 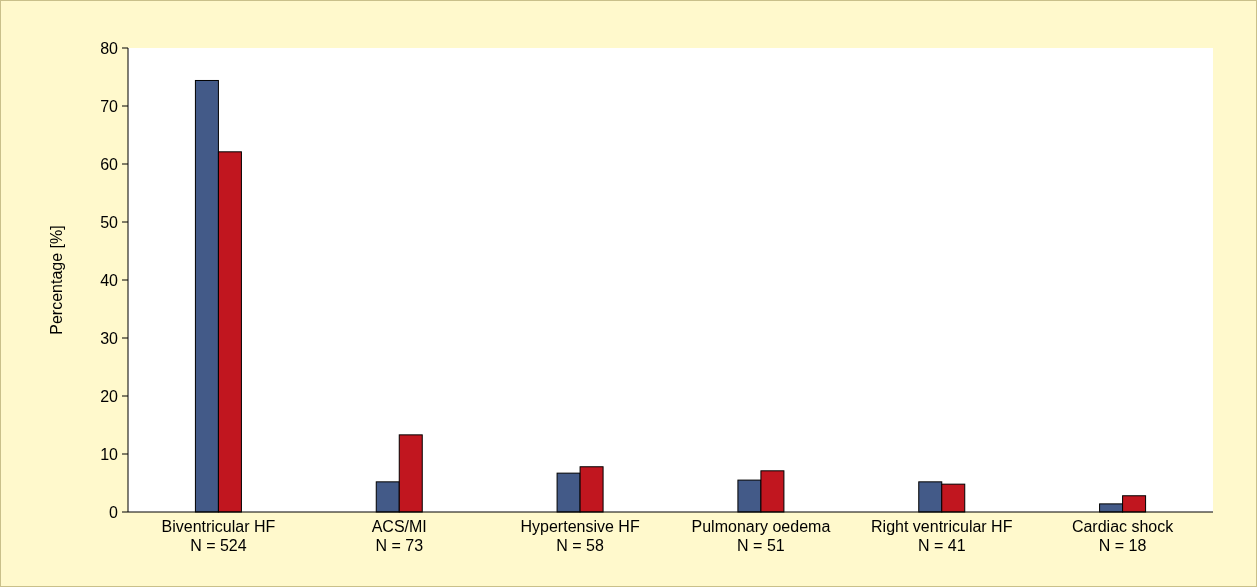 I want to click on x-tick-label: ACS/MI N = 73, so click(x=399, y=536).